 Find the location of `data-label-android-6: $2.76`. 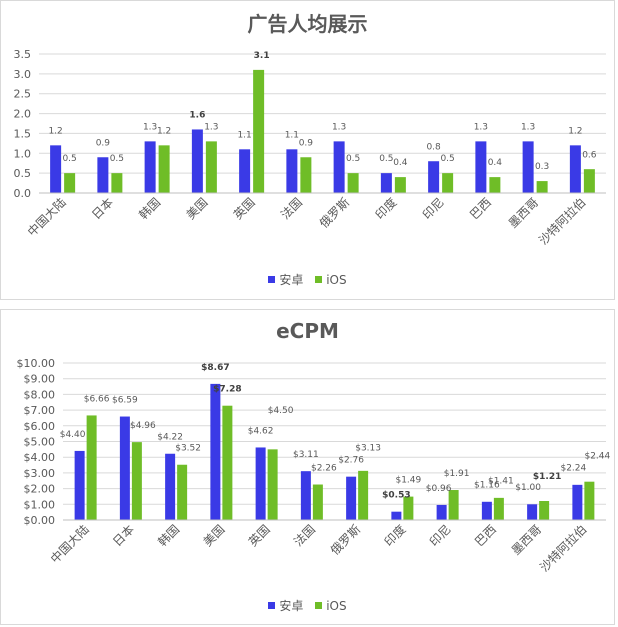

data-label-android-6: $2.76 is located at coordinates (351, 461).